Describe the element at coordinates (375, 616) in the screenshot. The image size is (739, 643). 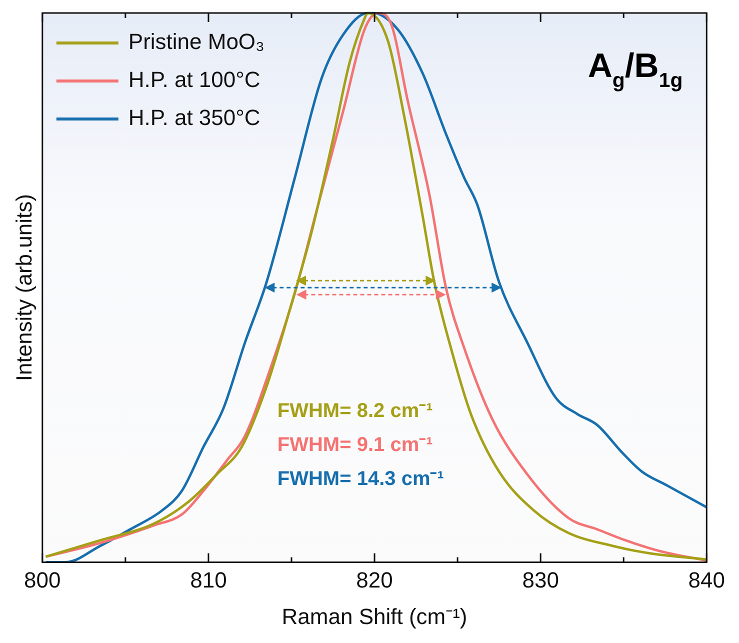
I see `x-axis-title: Raman Shift (cm⁻¹)` at that location.